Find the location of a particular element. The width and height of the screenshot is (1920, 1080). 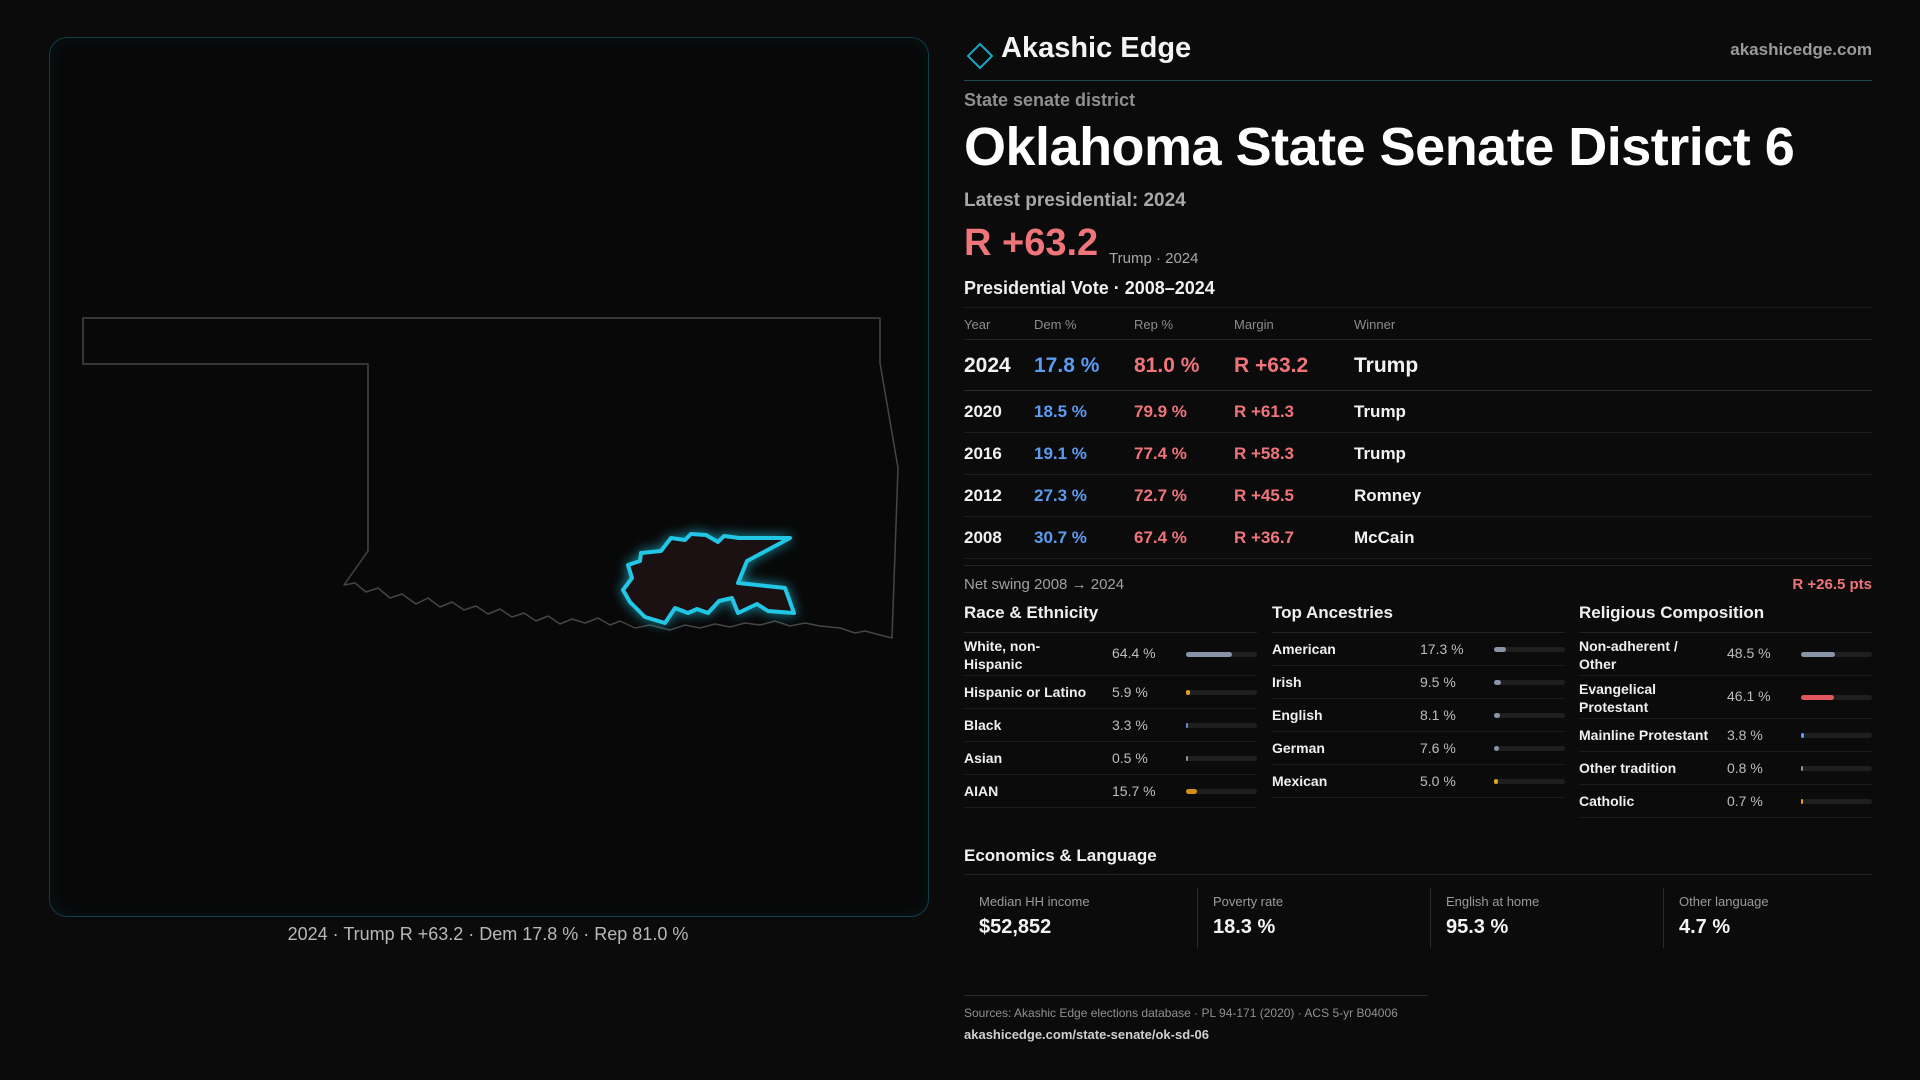

district-6-highlight is located at coordinates (708, 578).